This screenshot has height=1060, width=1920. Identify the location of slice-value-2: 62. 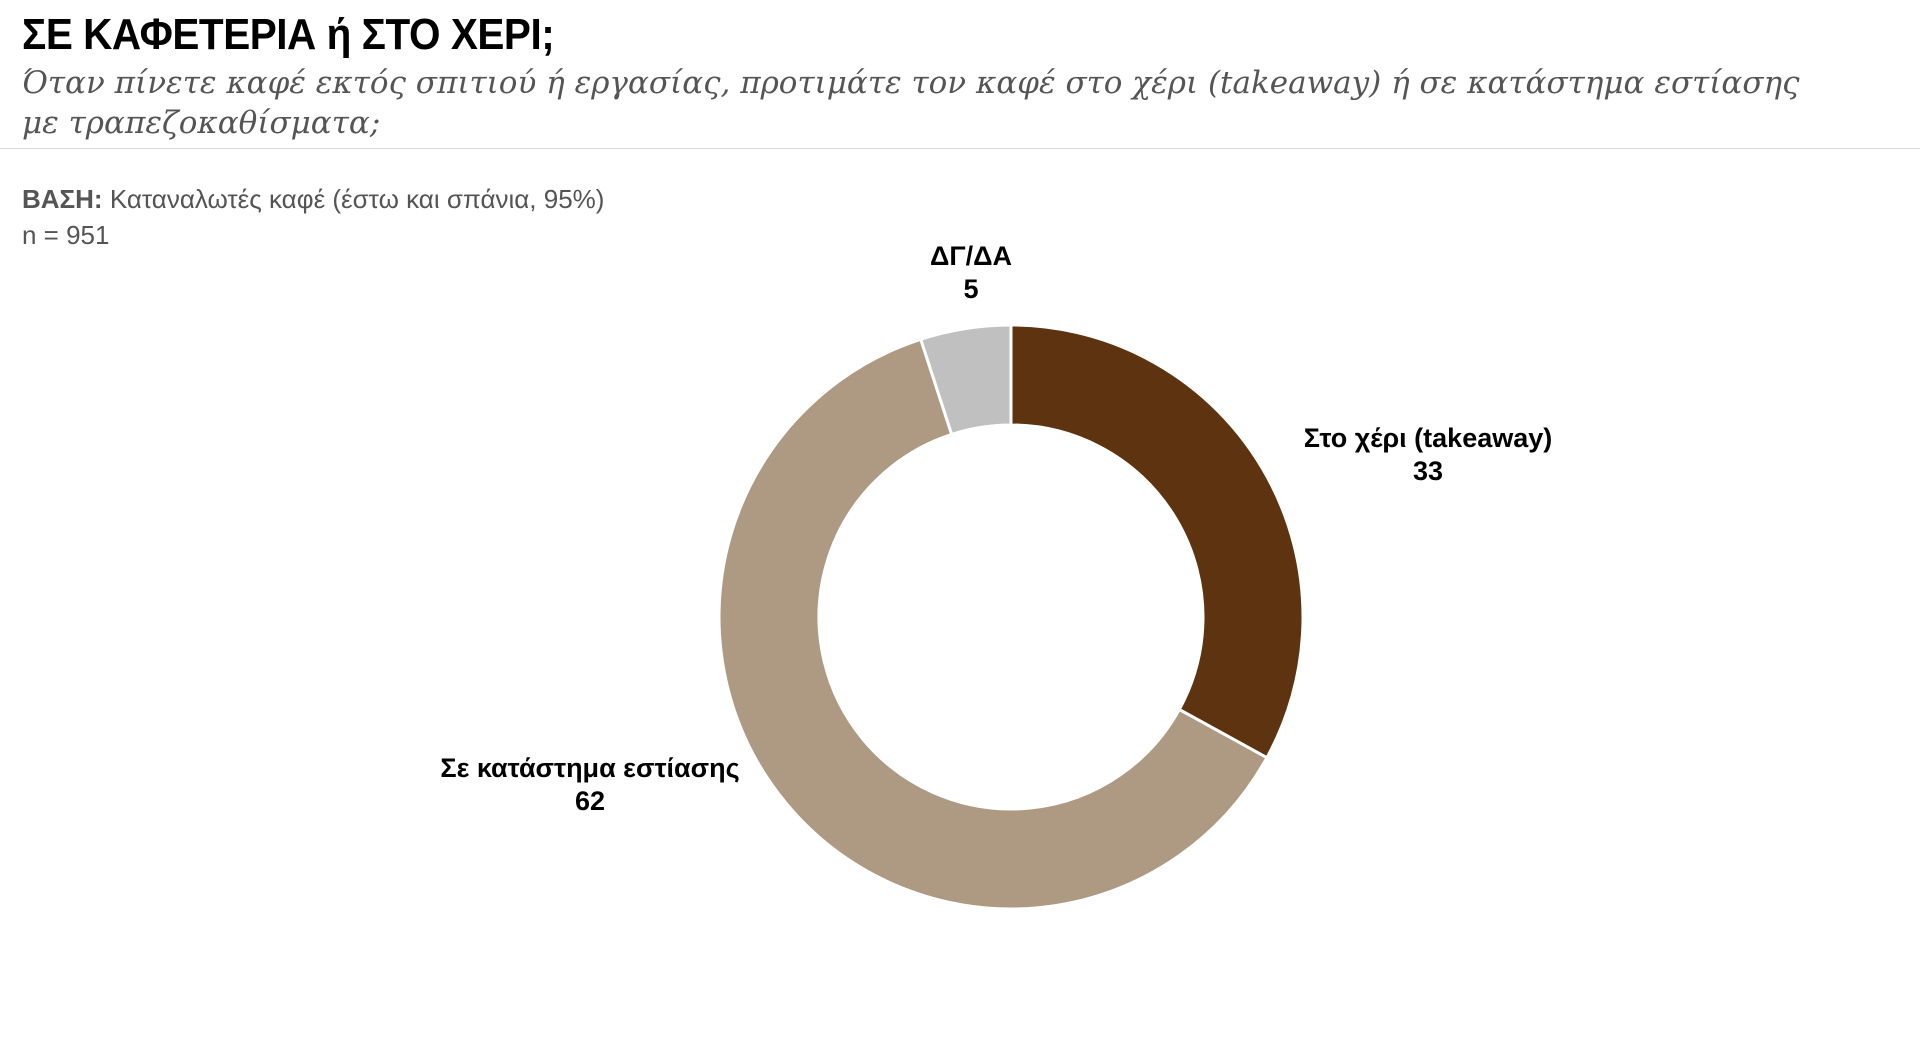
(590, 801).